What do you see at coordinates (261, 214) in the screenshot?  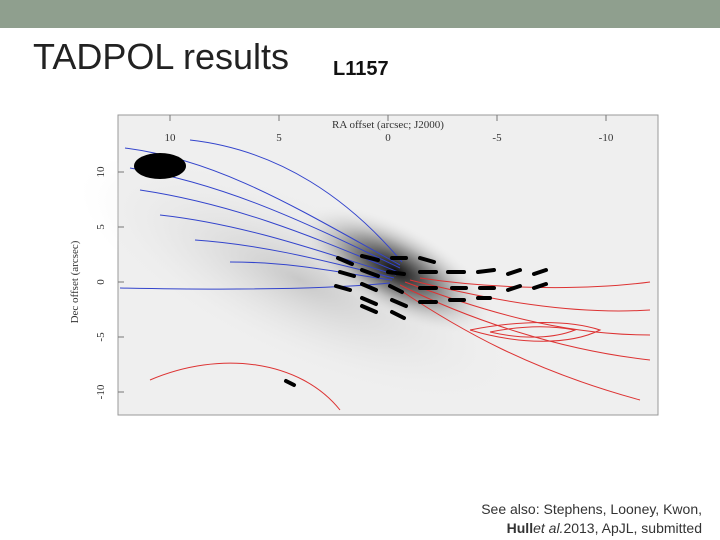 I see `blue-contours` at bounding box center [261, 214].